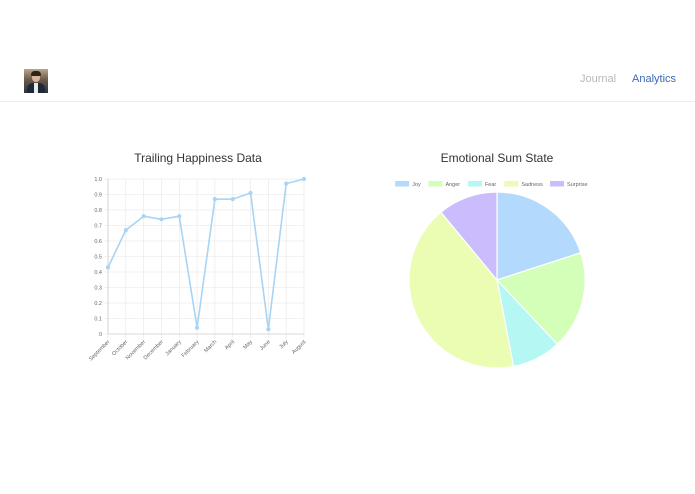 The height and width of the screenshot is (494, 695). I want to click on y-tick-label: 0.8, so click(98, 211).